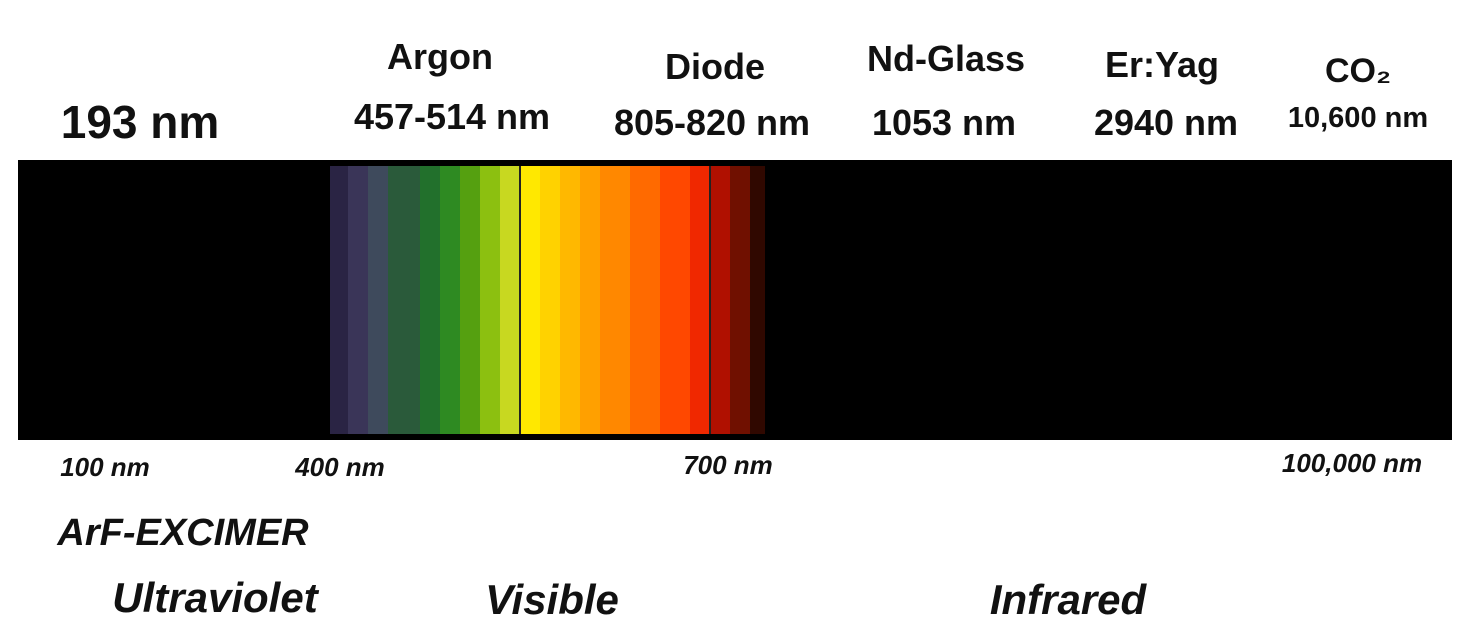 The image size is (1470, 643). Describe the element at coordinates (440, 56) in the screenshot. I see `laser-name: Argon` at that location.